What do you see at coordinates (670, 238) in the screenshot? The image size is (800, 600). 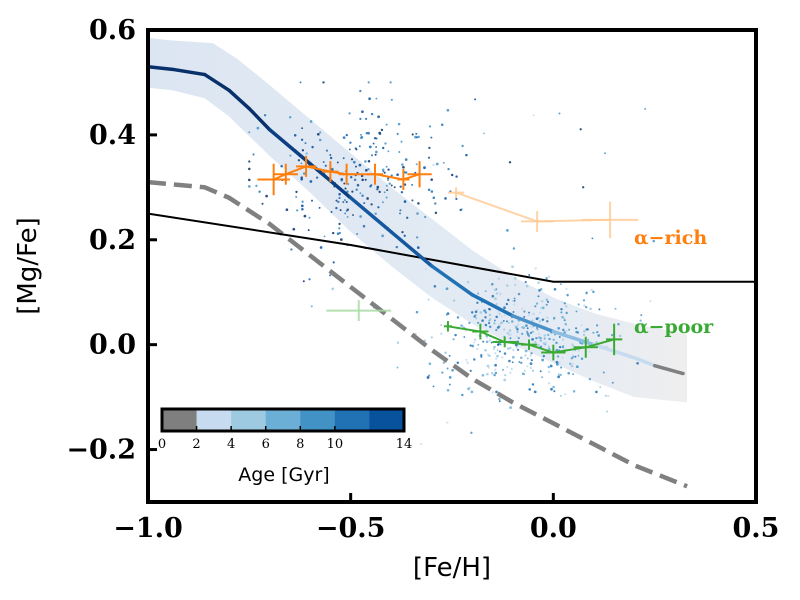 I see `alpha-rich-label: α−rich` at bounding box center [670, 238].